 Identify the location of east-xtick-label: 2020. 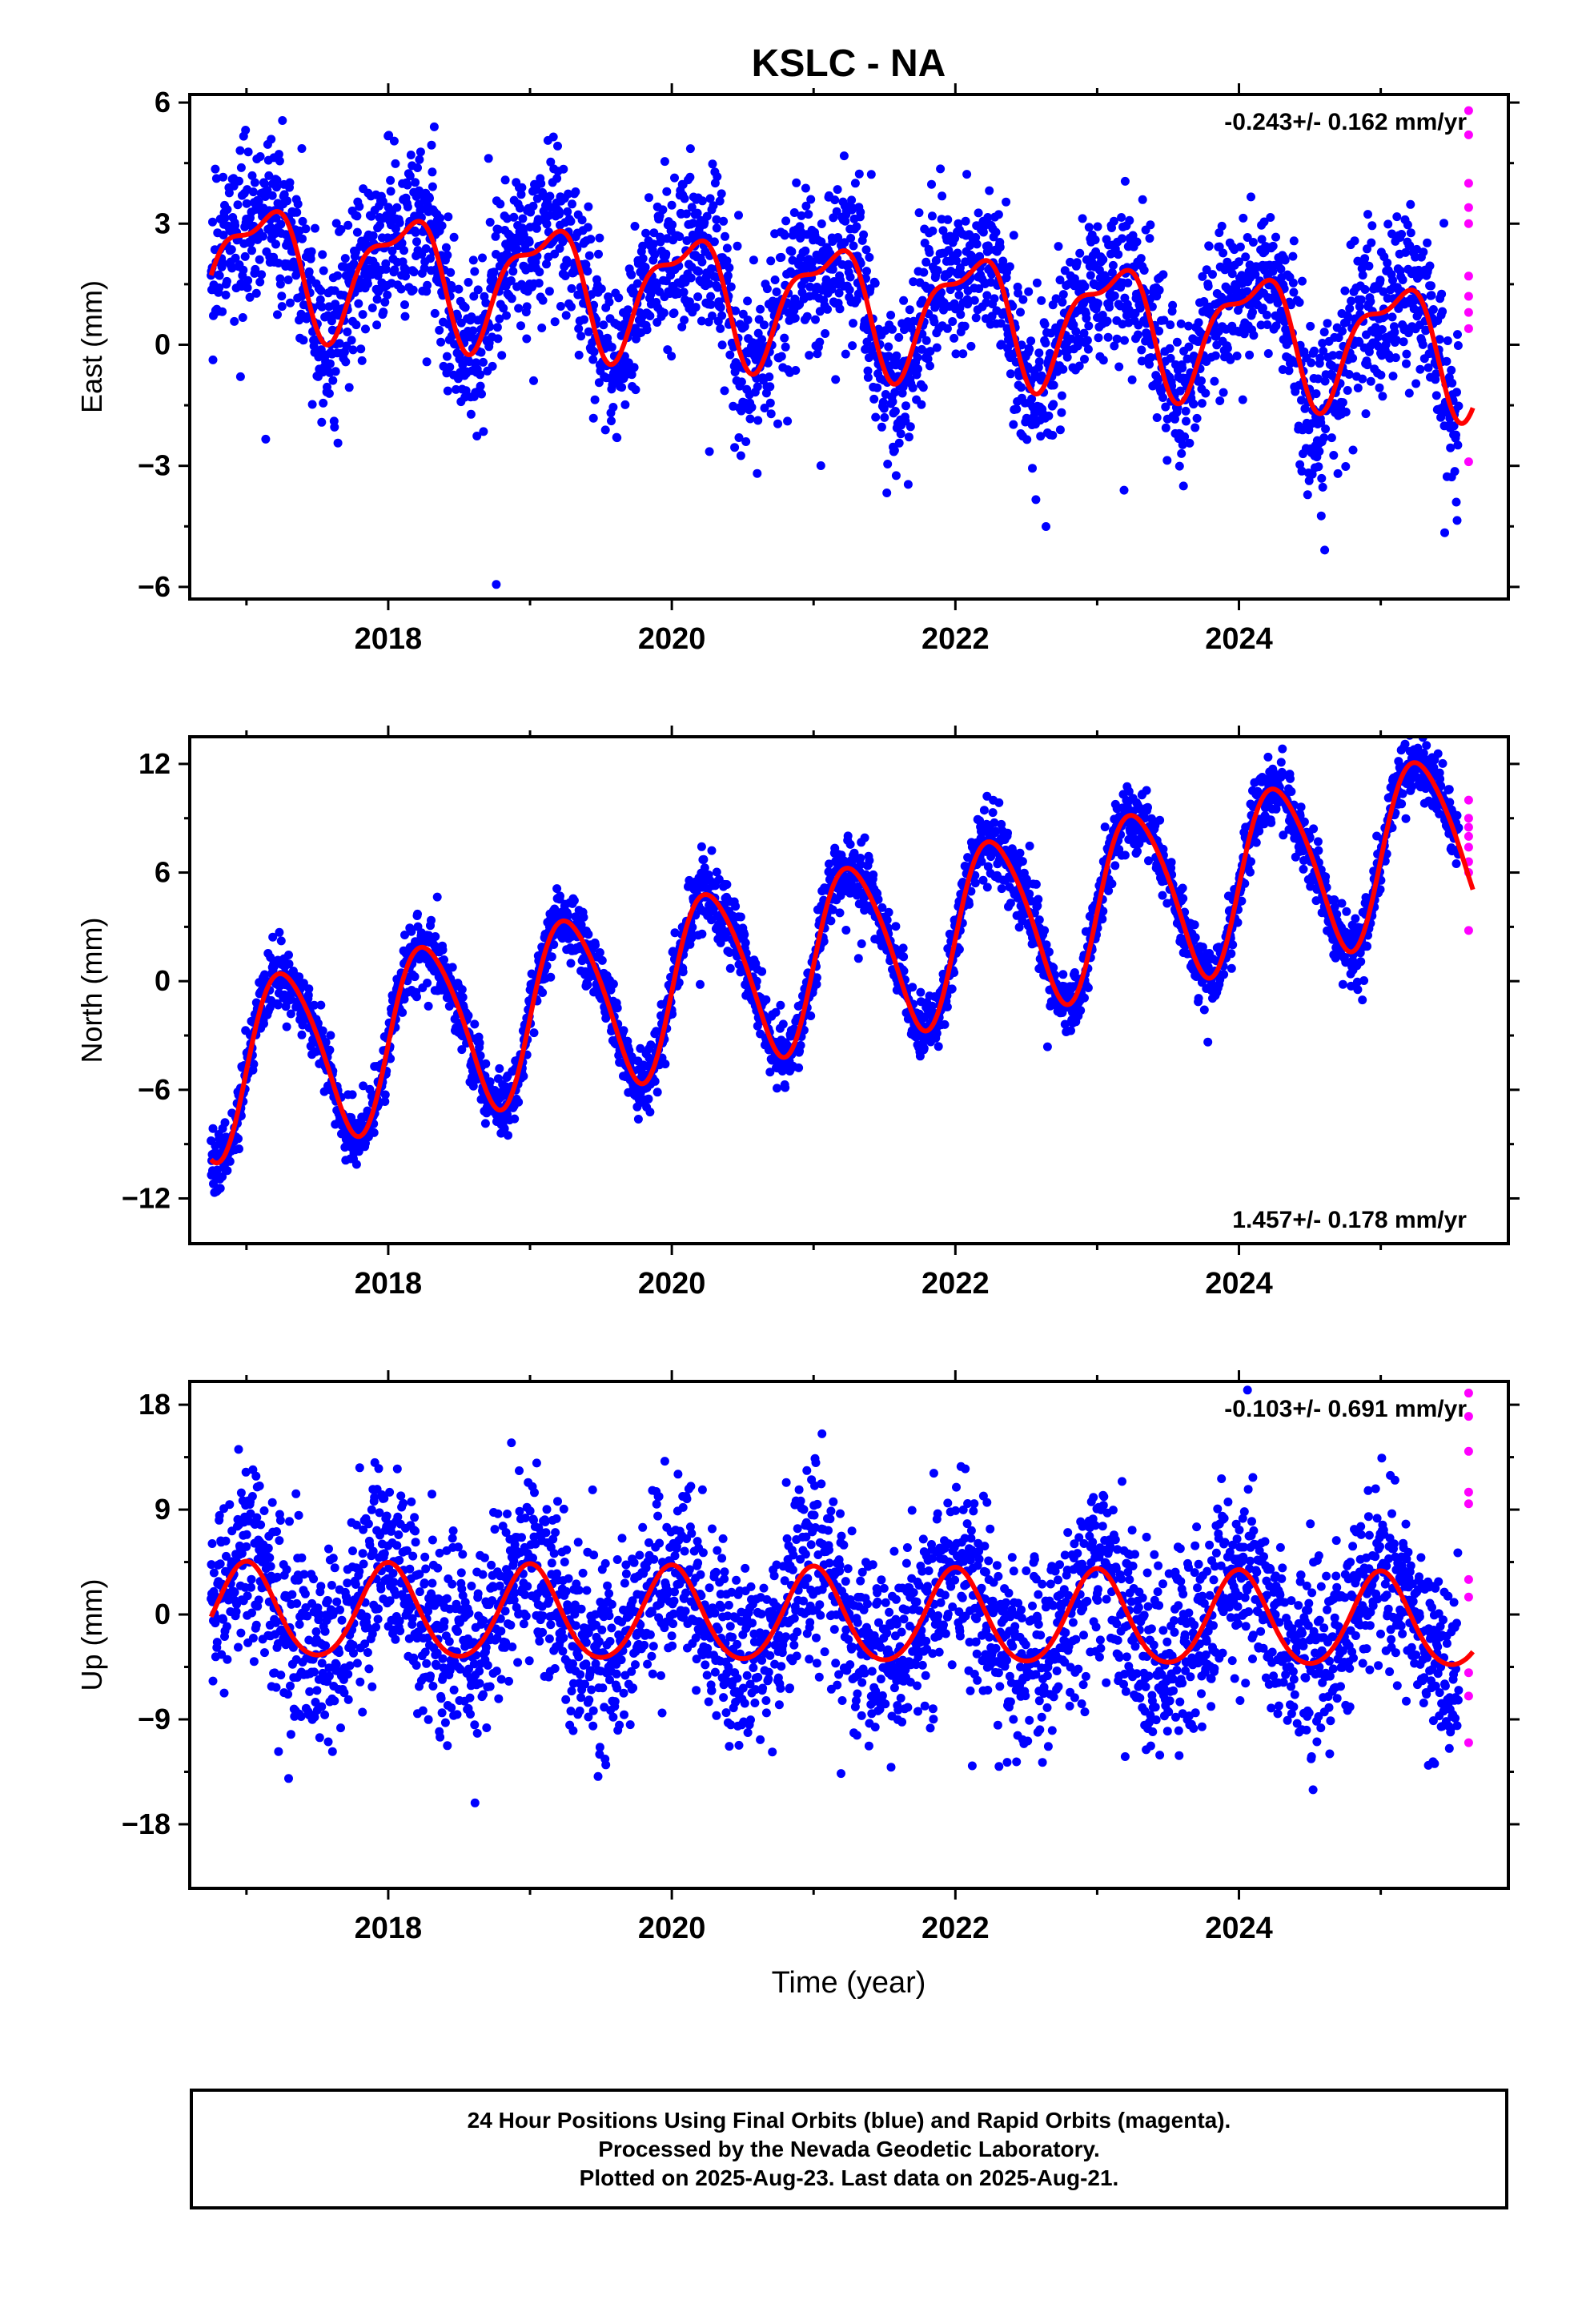
(672, 639).